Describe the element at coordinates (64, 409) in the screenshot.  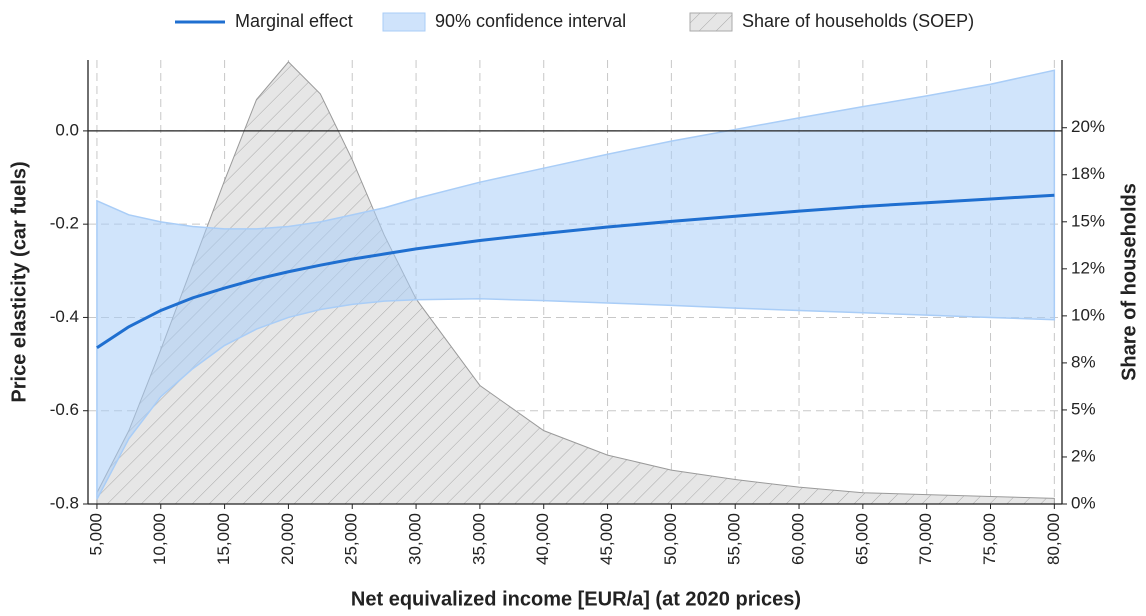
I see `y-tick-label: -0.6` at that location.